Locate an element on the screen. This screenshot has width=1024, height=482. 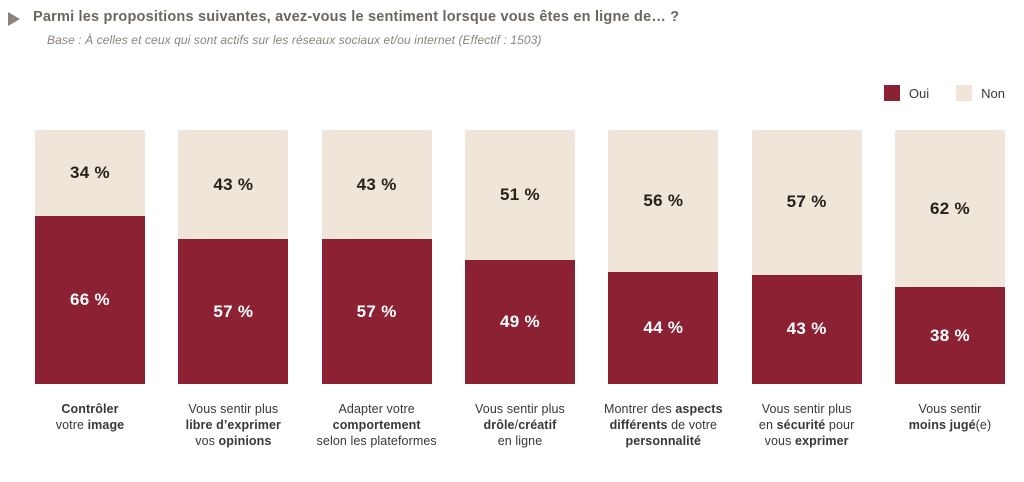
value-label-oui: 38 % is located at coordinates (949, 335).